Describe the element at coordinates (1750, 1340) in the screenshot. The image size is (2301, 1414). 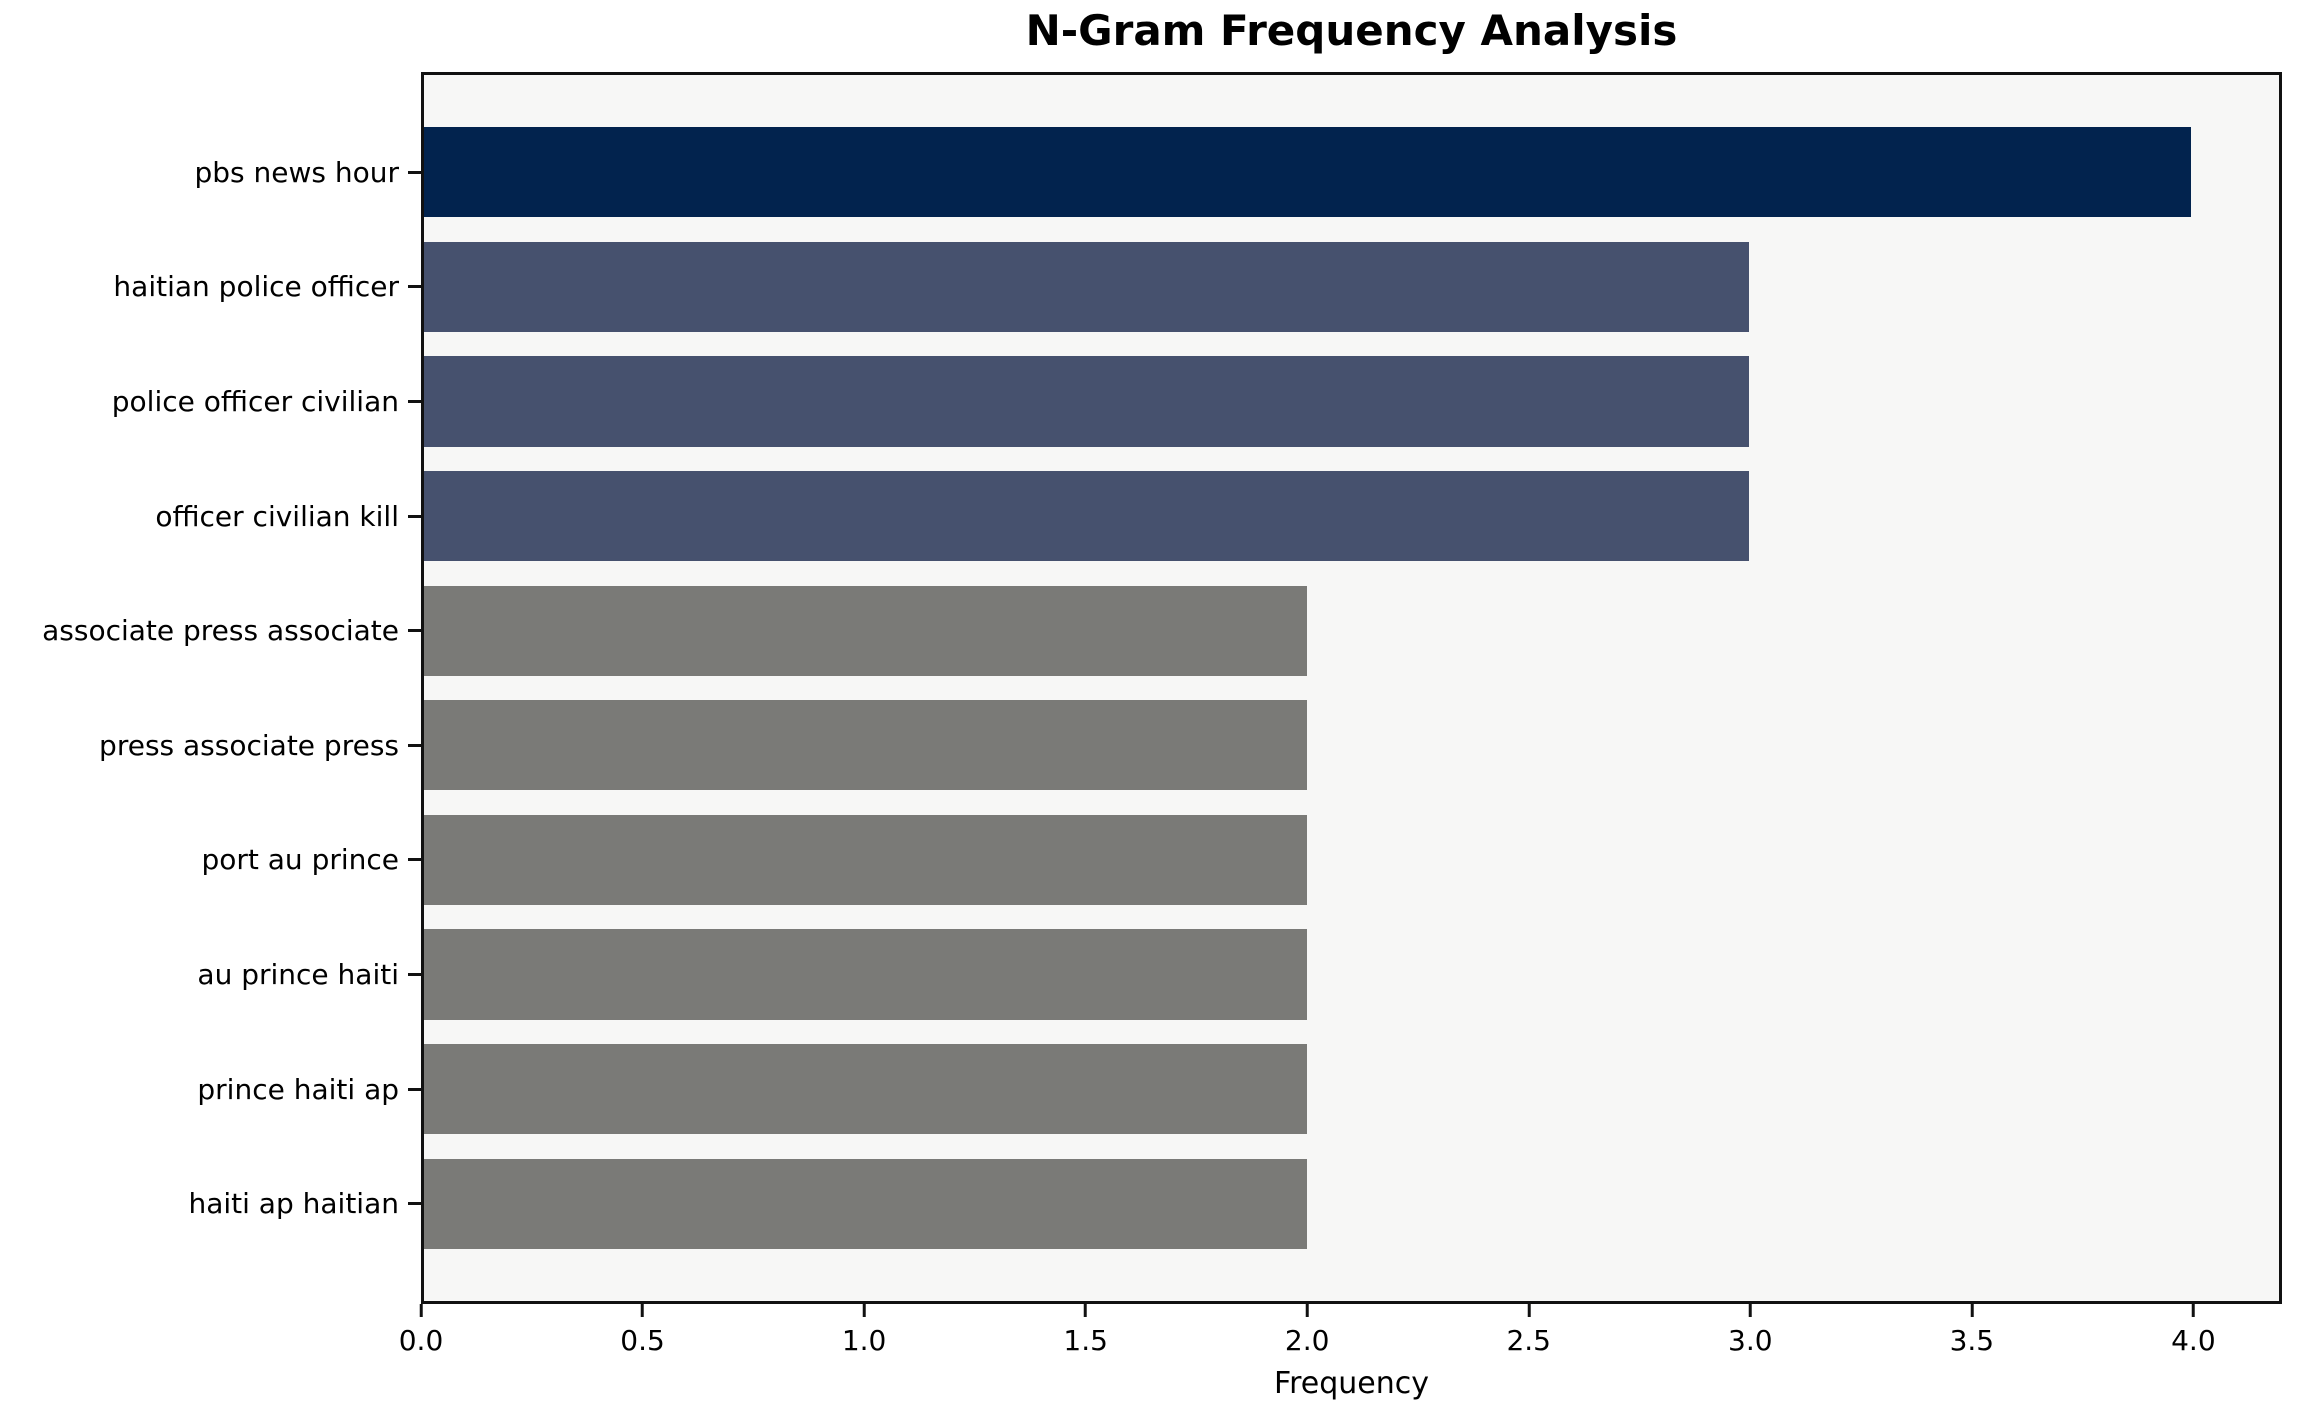
I see `x-tick-label: 3.0` at that location.